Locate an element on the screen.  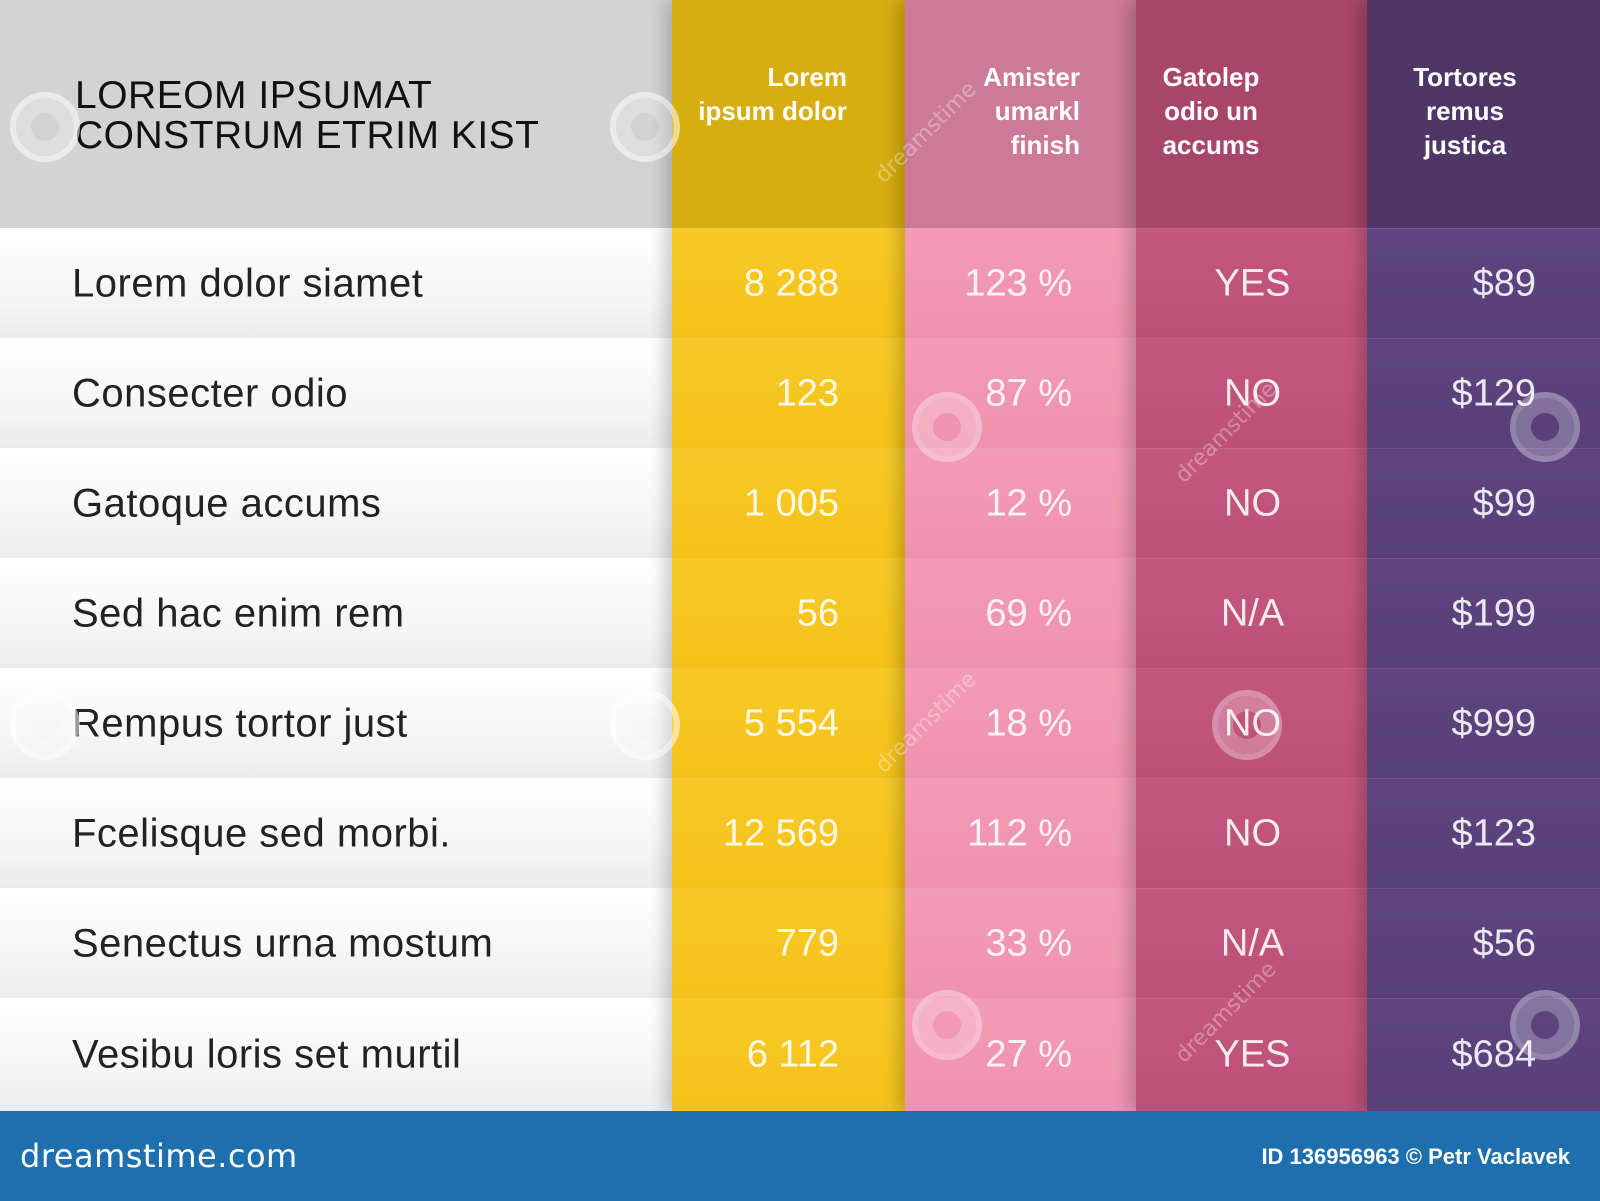
cell-value: 33 % is located at coordinates (1028, 943).